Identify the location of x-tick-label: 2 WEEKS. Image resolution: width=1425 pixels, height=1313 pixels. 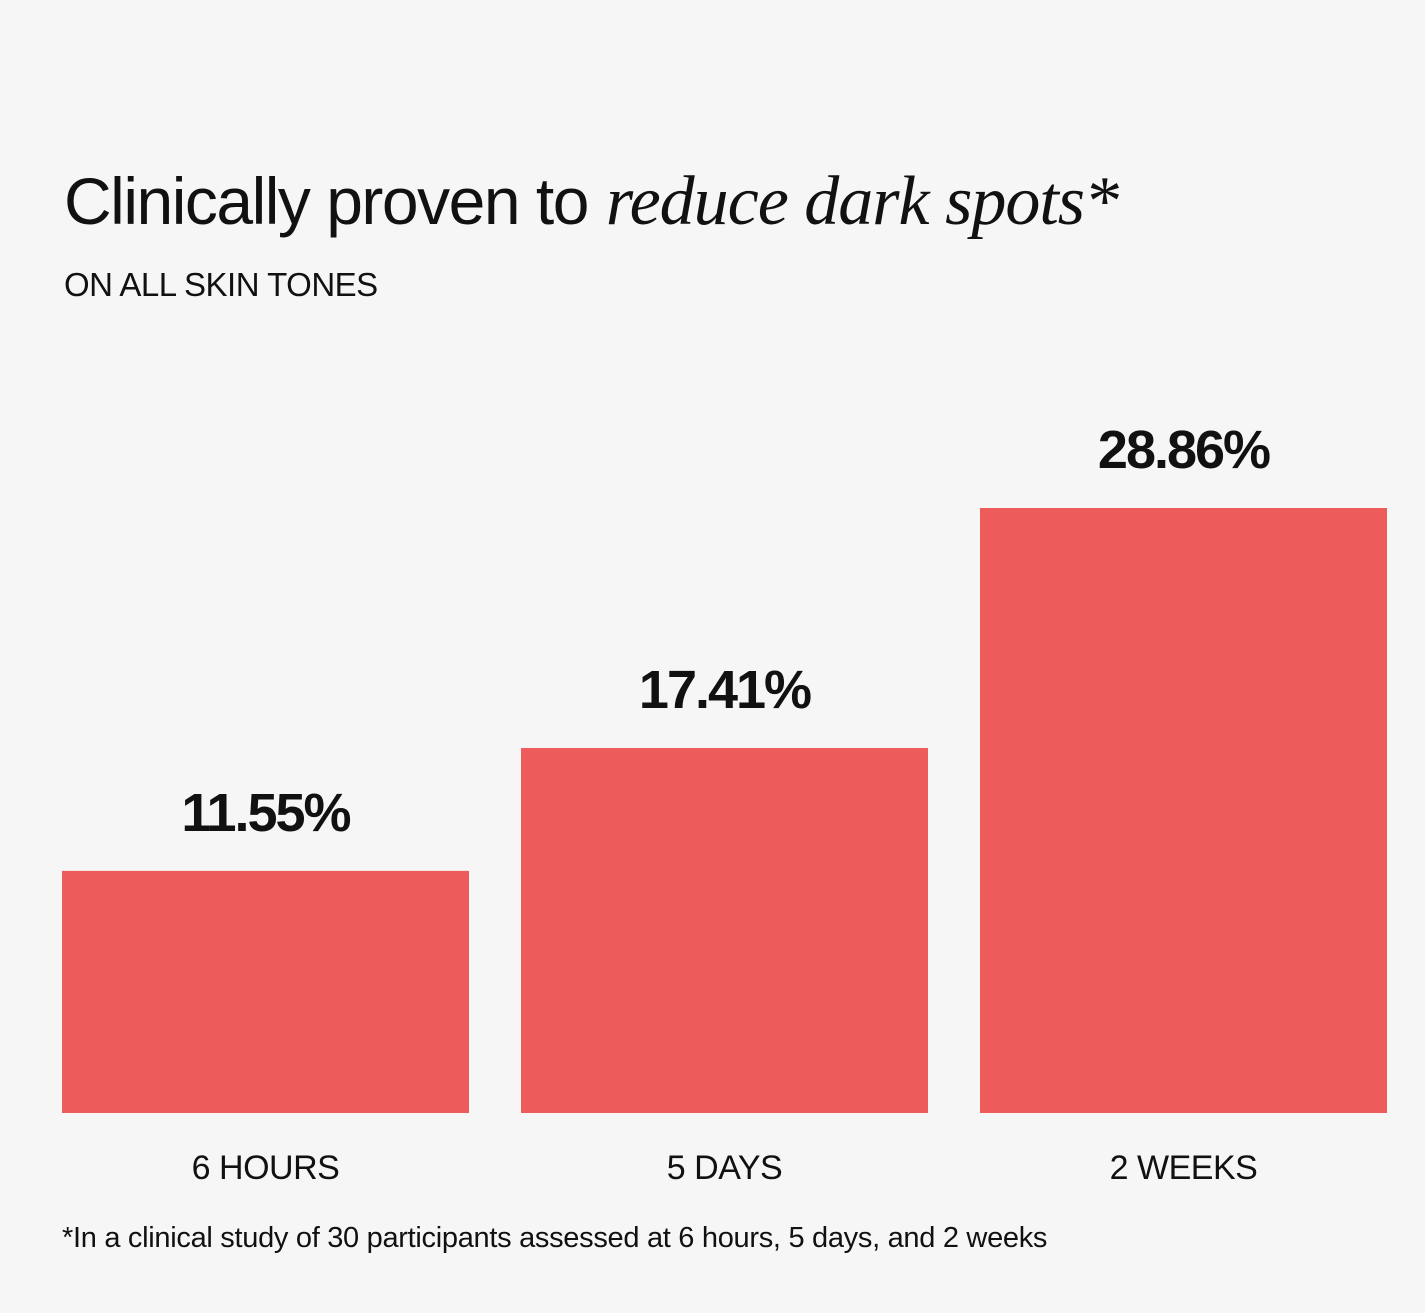
(1184, 1168).